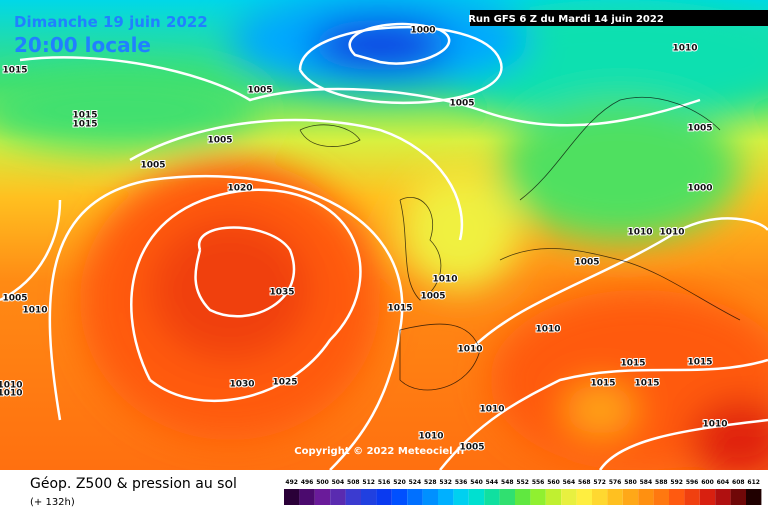 The height and width of the screenshot is (512, 768). What do you see at coordinates (723, 482) in the screenshot?
I see `scale-label: 604` at bounding box center [723, 482].